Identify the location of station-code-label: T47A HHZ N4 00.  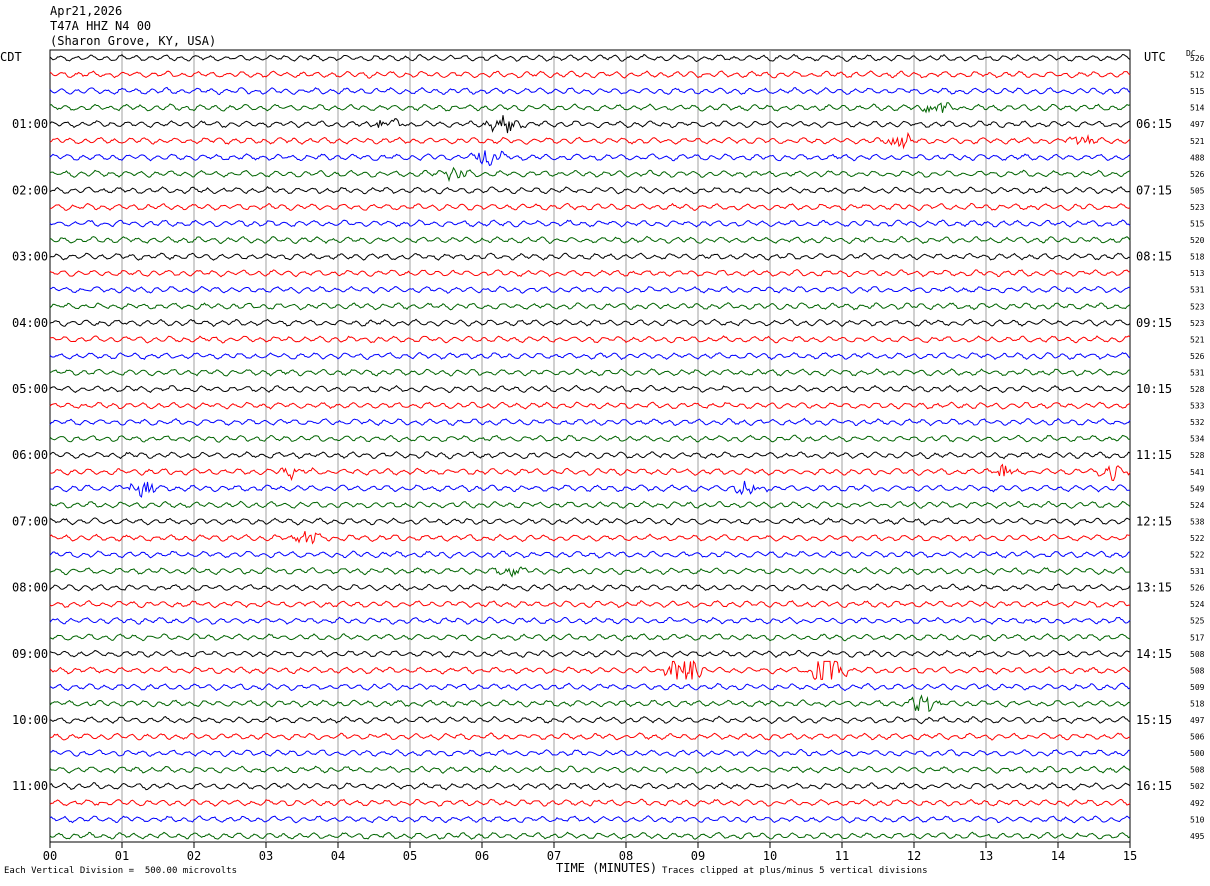
(101, 26).